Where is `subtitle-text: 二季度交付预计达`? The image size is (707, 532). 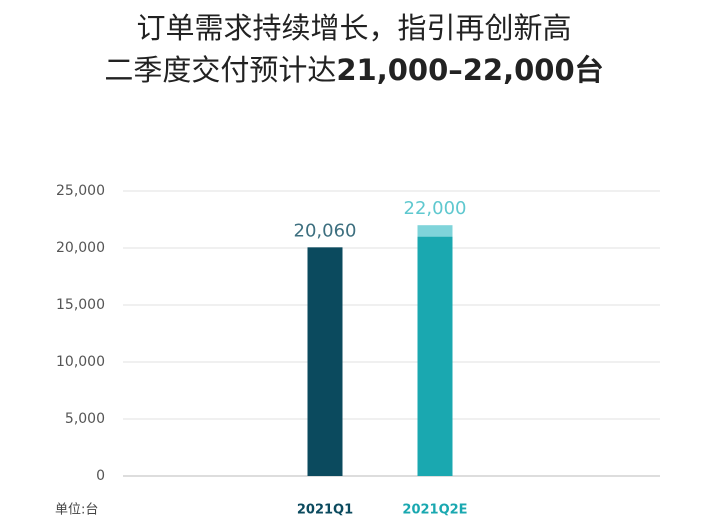 subtitle-text: 二季度交付预计达 is located at coordinates (220, 70).